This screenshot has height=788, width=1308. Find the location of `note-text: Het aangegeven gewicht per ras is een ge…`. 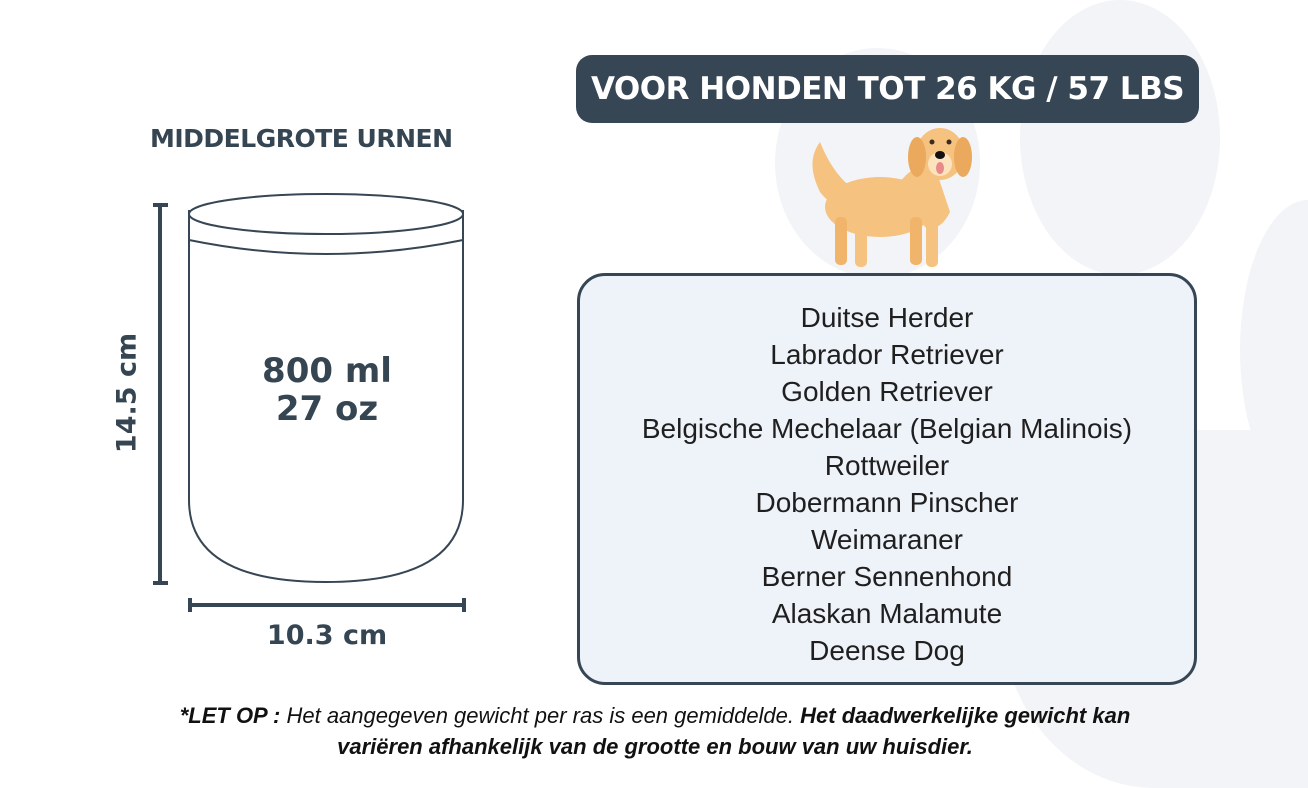

note-text: Het aangegeven gewicht per ras is een ge… is located at coordinates (540, 715).